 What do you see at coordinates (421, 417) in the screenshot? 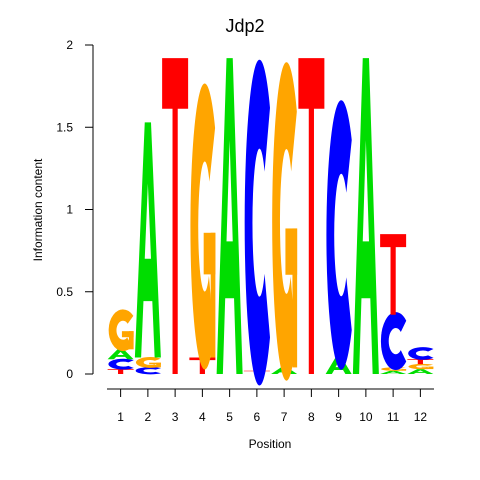
I see `x-tick-label: 12` at bounding box center [421, 417].